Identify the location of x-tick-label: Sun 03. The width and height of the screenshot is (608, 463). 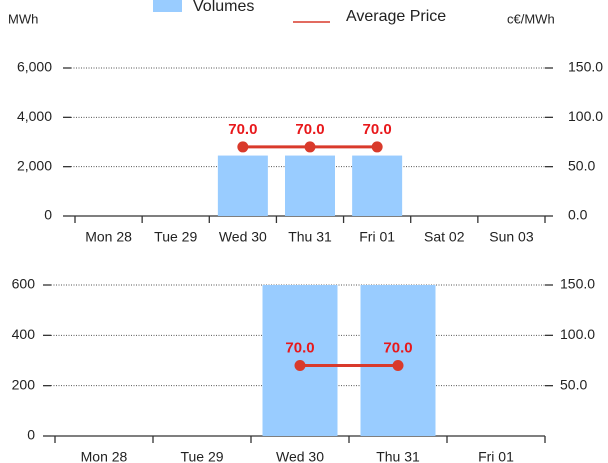
(511, 237).